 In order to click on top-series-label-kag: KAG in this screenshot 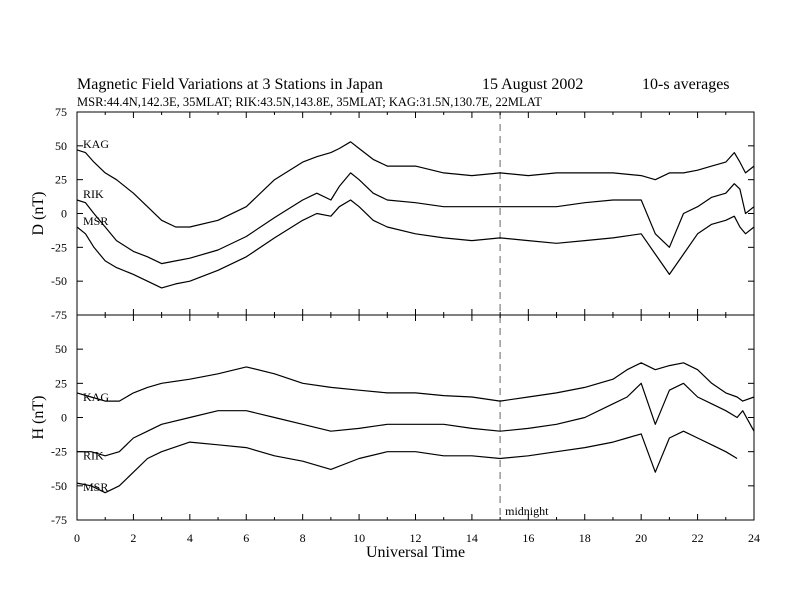, I will do `click(96, 144)`.